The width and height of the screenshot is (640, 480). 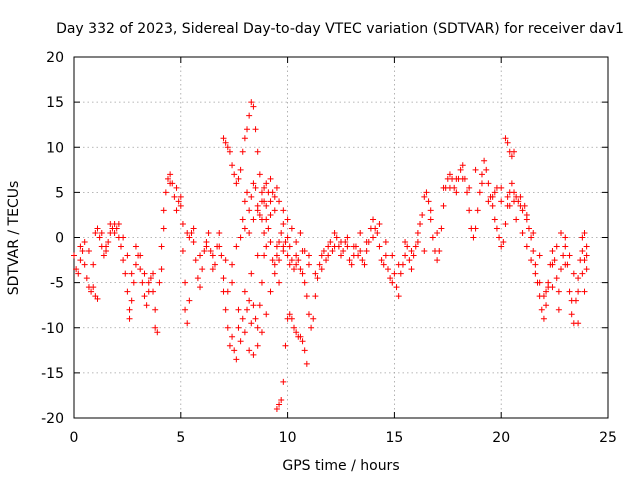 What do you see at coordinates (52, 419) in the screenshot?
I see `y-tick-label: -20` at bounding box center [52, 419].